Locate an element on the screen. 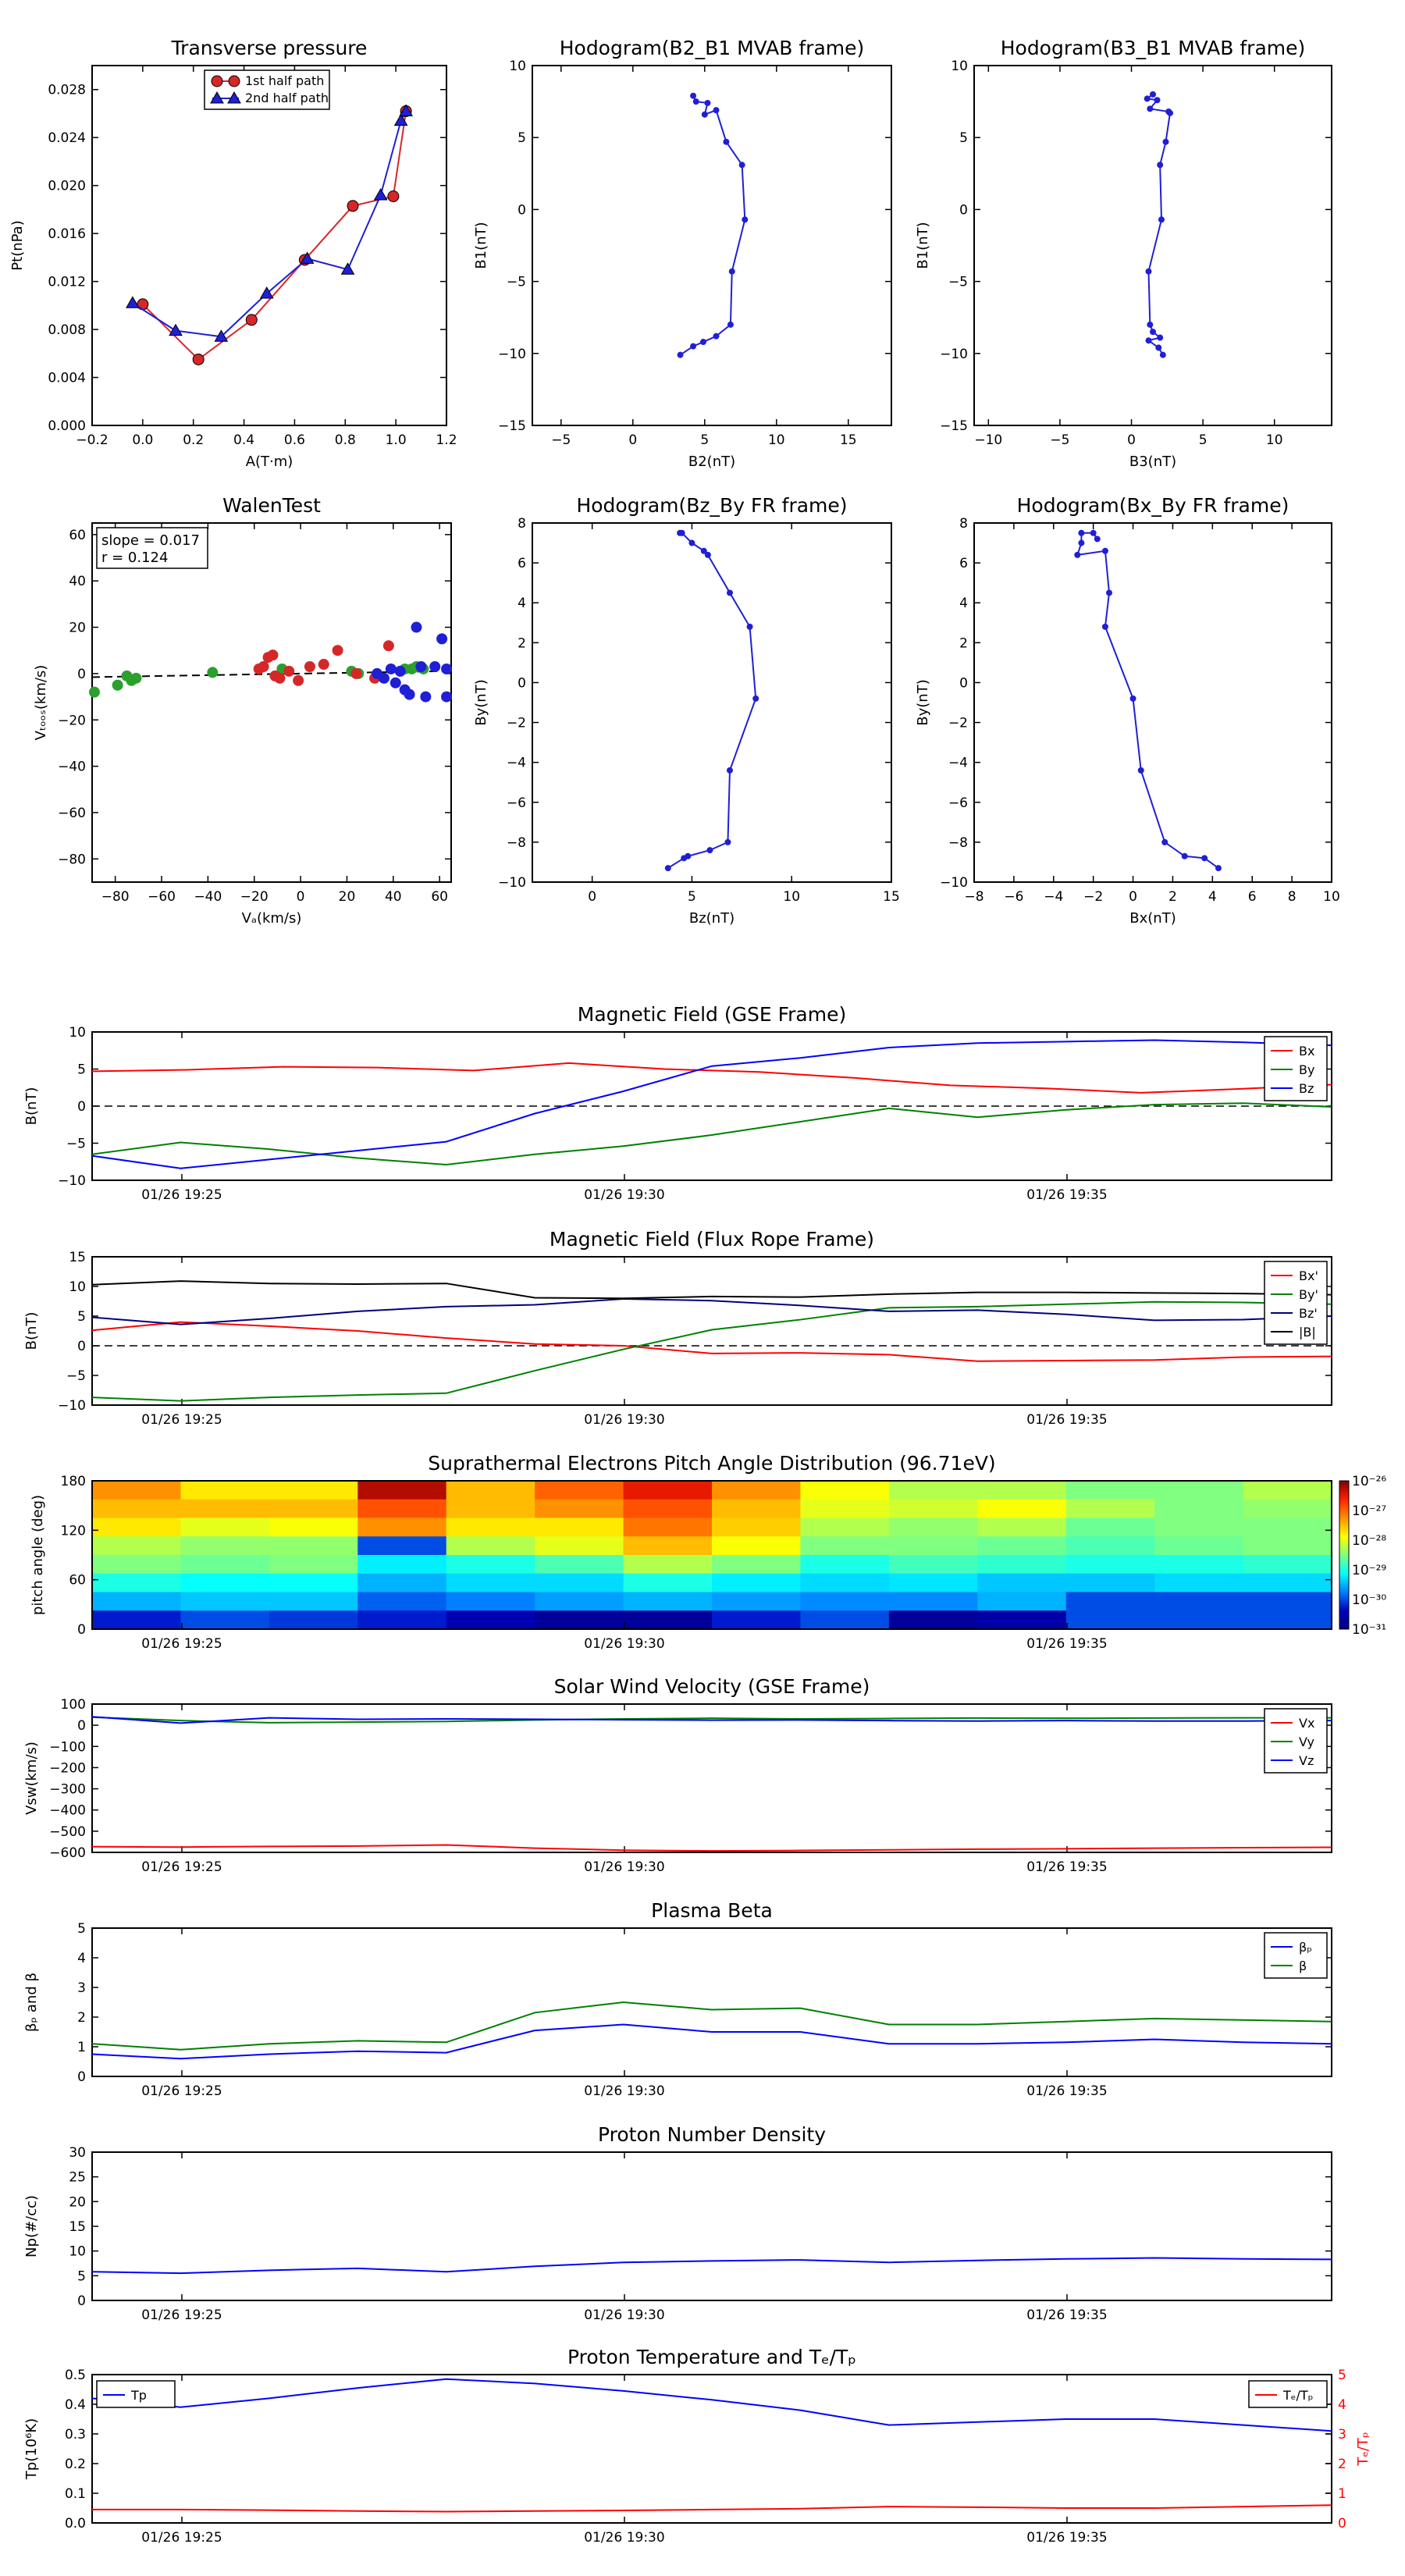 This screenshot has height=2576, width=1405. y-tick-label: 0.024 is located at coordinates (67, 138).